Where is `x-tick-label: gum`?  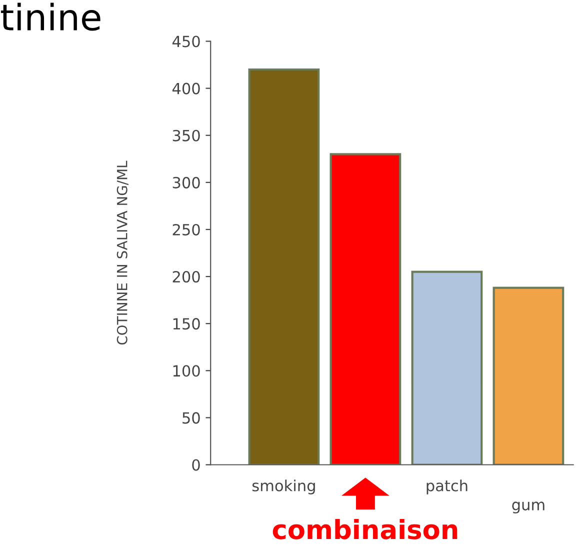 x-tick-label: gum is located at coordinates (528, 508).